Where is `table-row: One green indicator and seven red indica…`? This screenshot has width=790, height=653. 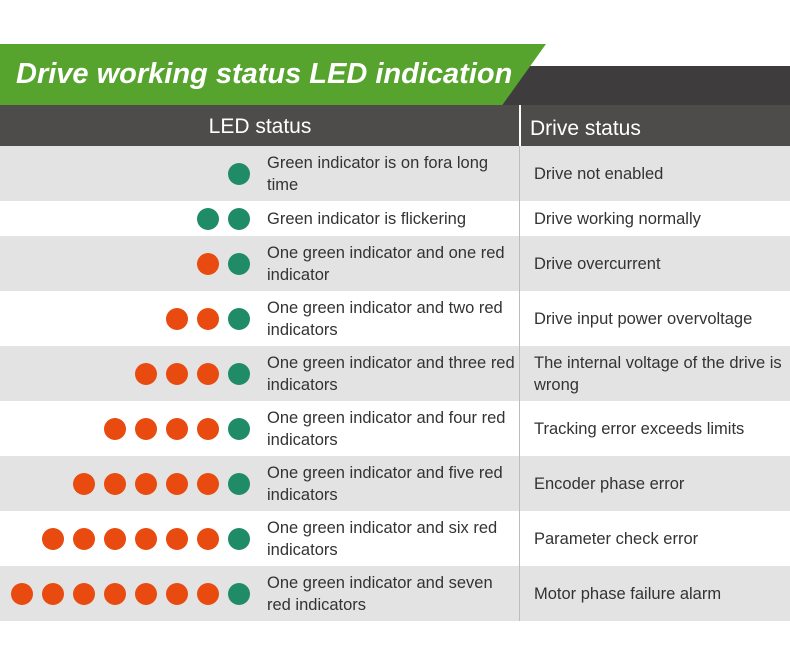 table-row: One green indicator and seven red indica… is located at coordinates (395, 593).